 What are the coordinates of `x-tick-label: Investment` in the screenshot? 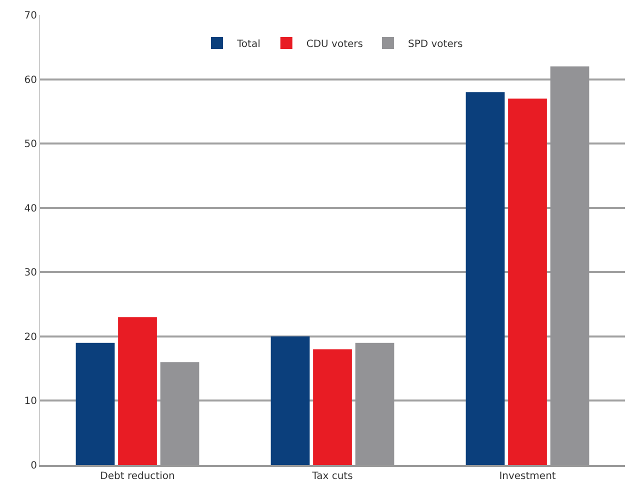 It's located at (527, 476).